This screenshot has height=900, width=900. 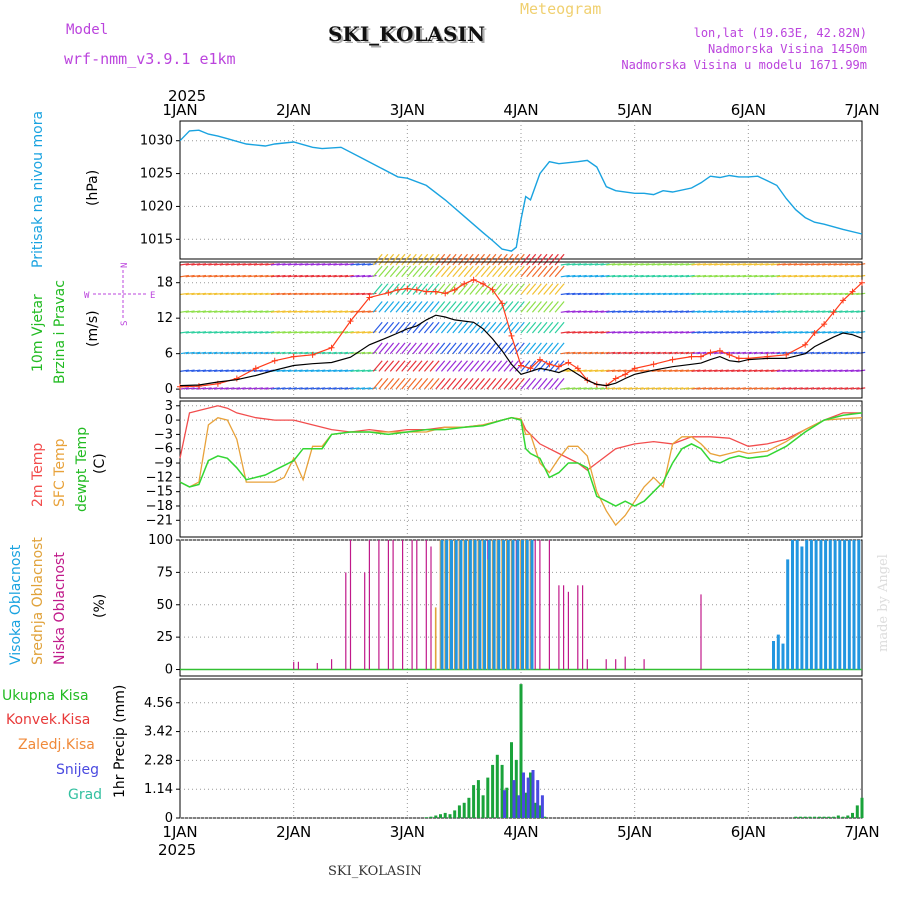 What do you see at coordinates (60, 472) in the screenshot?
I see `temp-ylabel-mid: SFC Temp` at bounding box center [60, 472].